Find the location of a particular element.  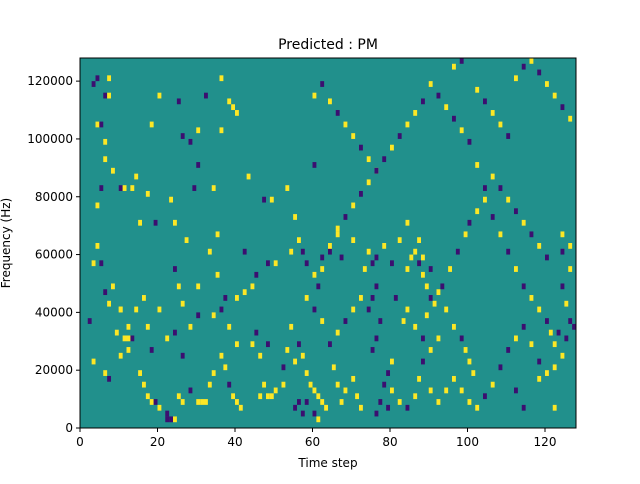

y-axis: 0 20000 40000 60000 80000 100000 120000 is located at coordinates (53, 254).